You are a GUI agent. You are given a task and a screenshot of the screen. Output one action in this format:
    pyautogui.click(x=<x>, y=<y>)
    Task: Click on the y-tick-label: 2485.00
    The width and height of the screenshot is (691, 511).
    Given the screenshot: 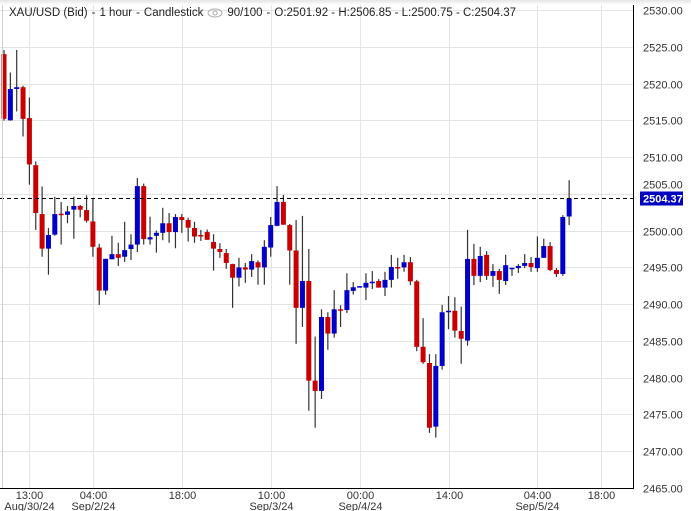 What is the action you would take?
    pyautogui.click(x=663, y=343)
    